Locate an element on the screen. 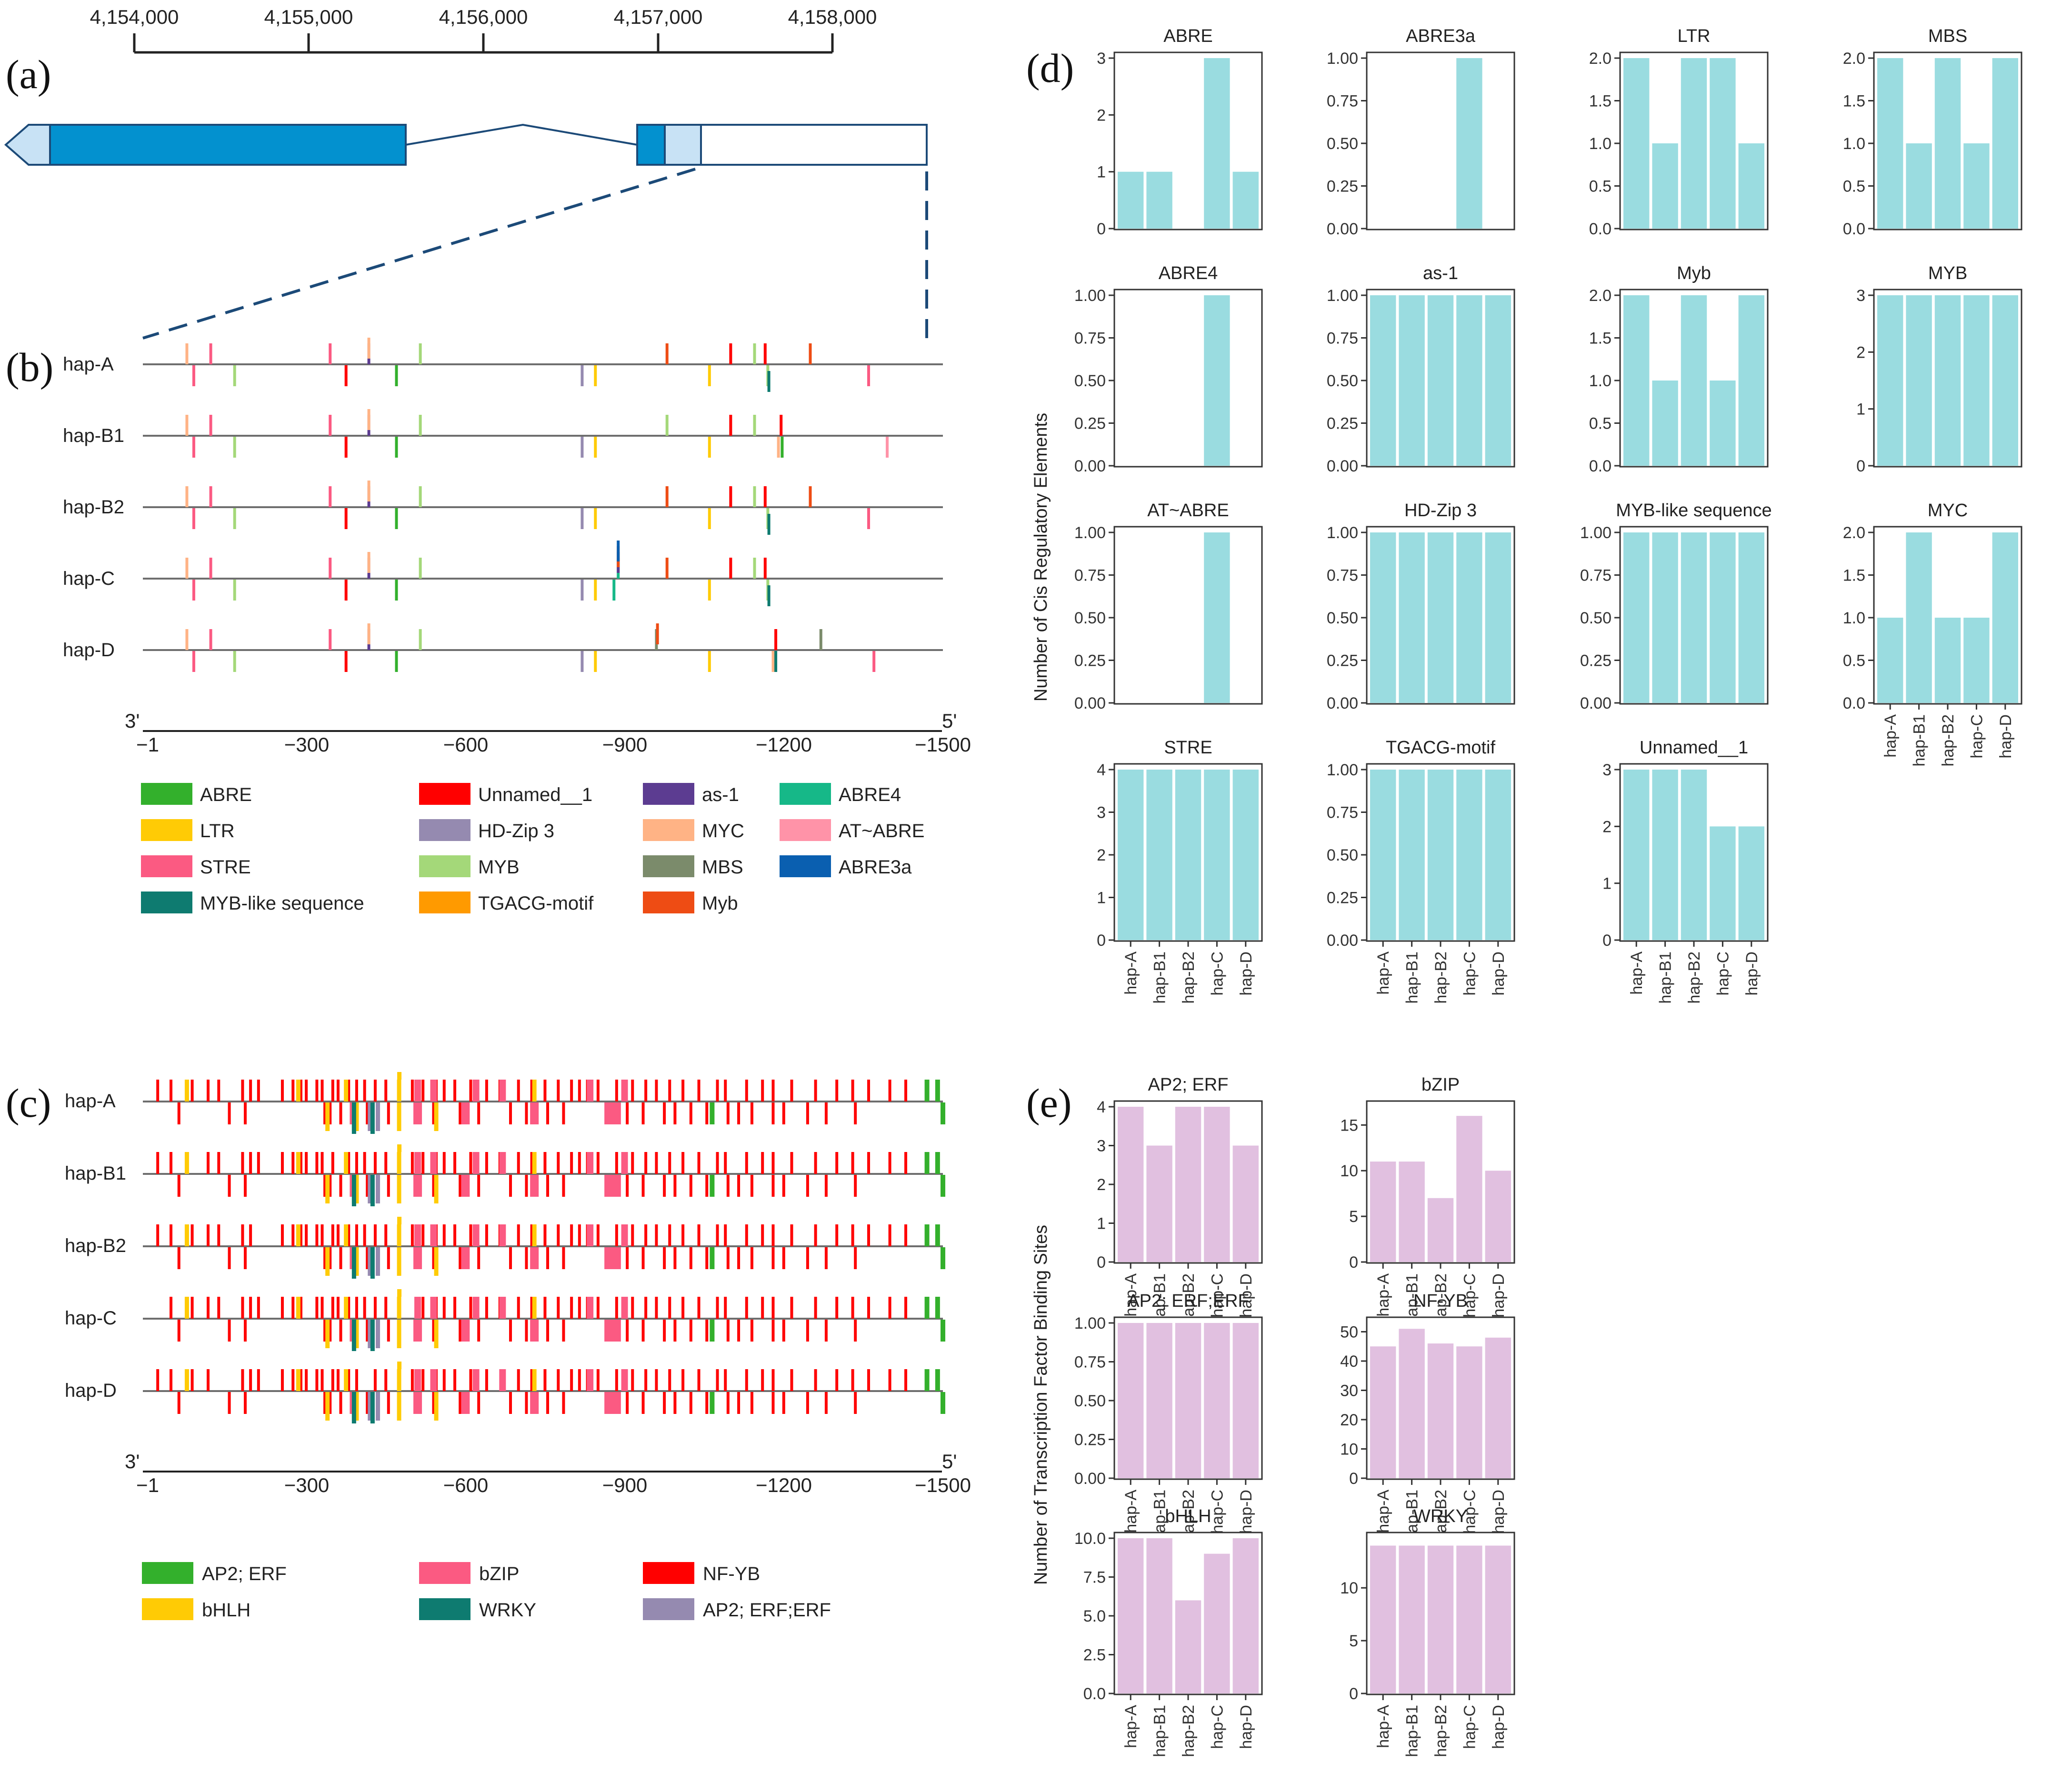  x-tick-label: hap-D is located at coordinates (2006, 736).